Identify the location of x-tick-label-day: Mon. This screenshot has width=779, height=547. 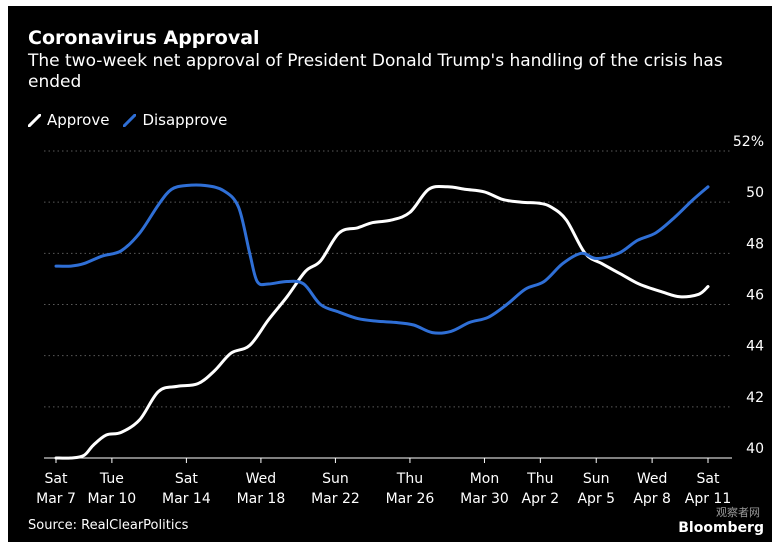
(485, 479).